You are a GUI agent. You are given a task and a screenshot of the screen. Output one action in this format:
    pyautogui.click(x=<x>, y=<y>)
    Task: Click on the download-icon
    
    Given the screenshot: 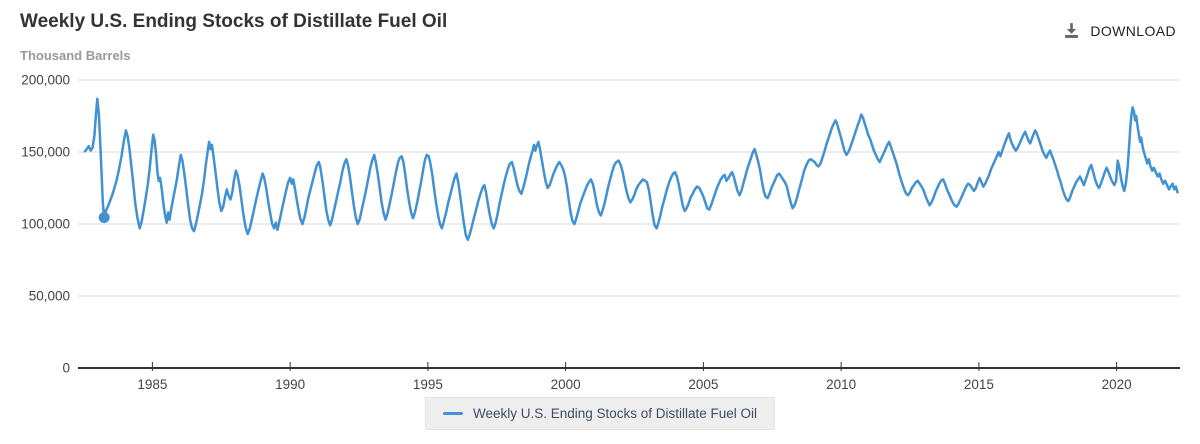 What is the action you would take?
    pyautogui.click(x=1071, y=30)
    